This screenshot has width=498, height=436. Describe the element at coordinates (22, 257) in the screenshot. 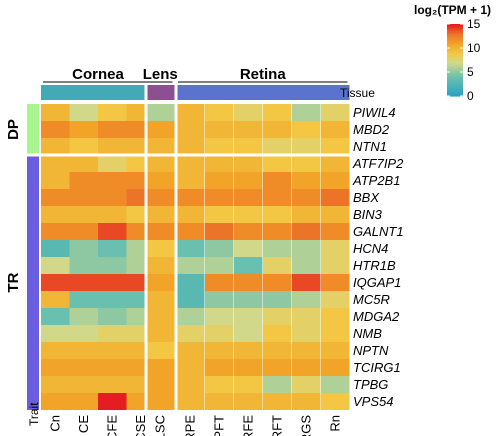

I see `trait-annotation-bar: DP TR` at that location.